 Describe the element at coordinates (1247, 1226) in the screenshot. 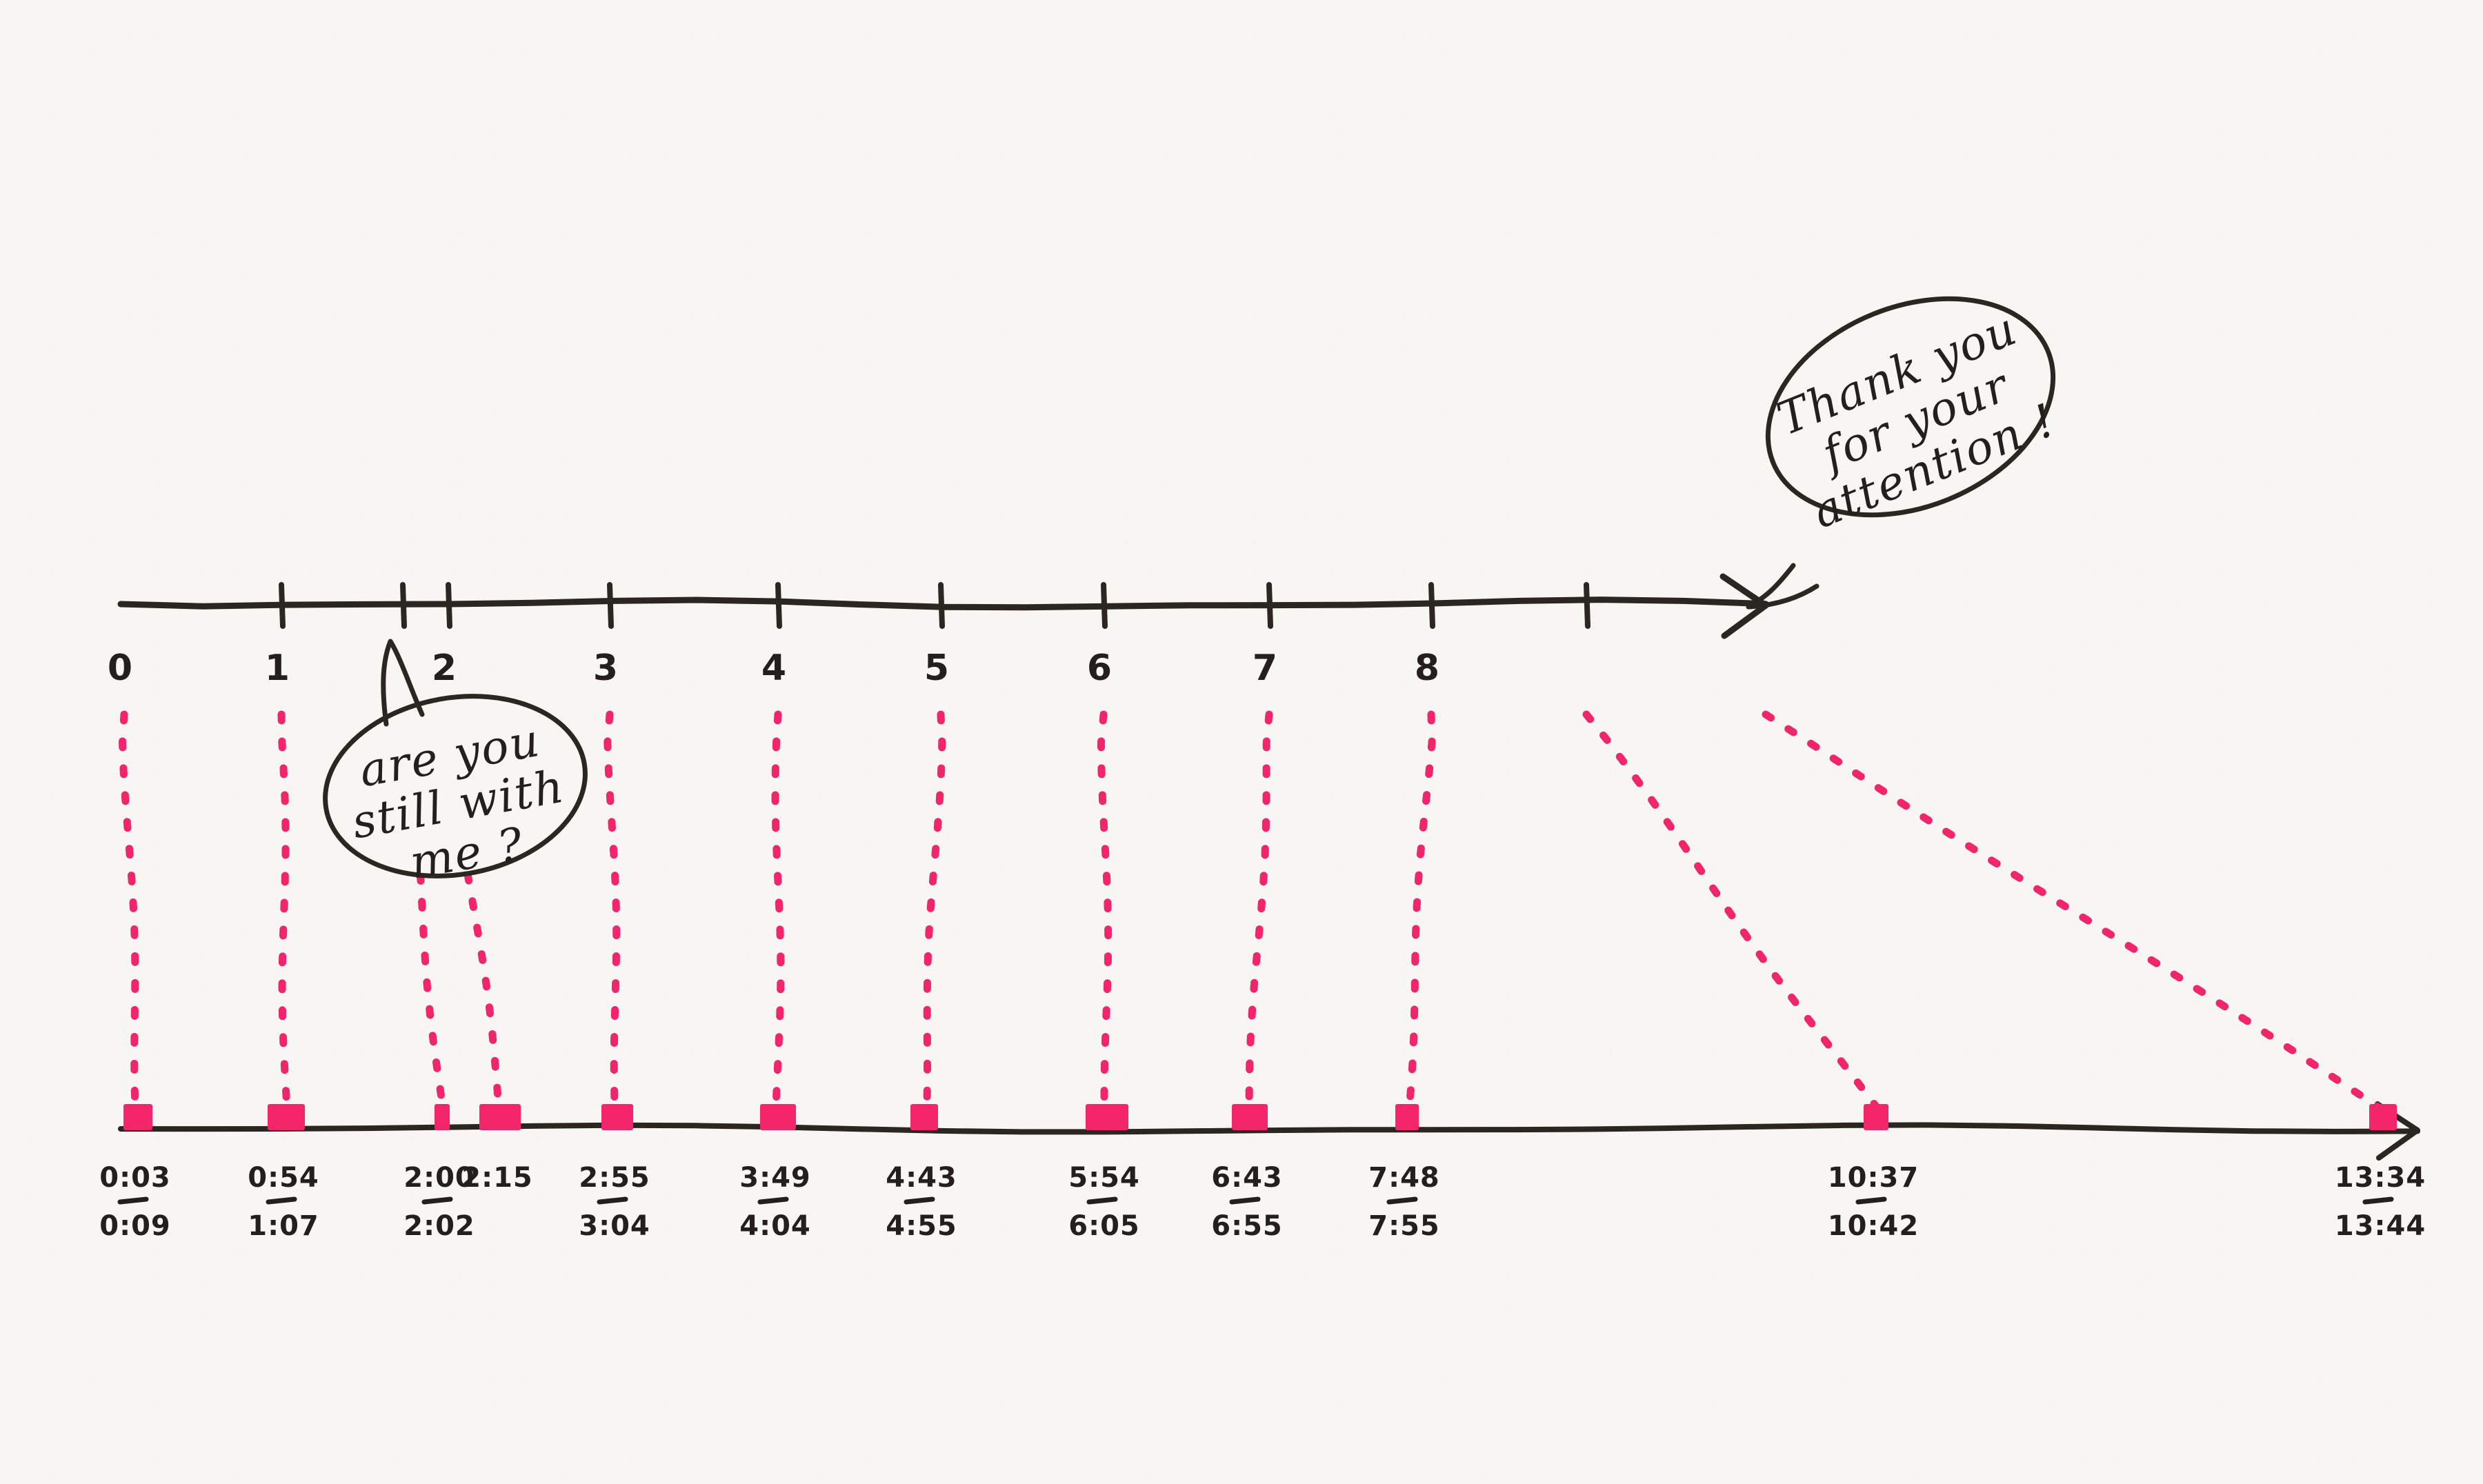

I see `event-time-end-e8: 6:55` at that location.